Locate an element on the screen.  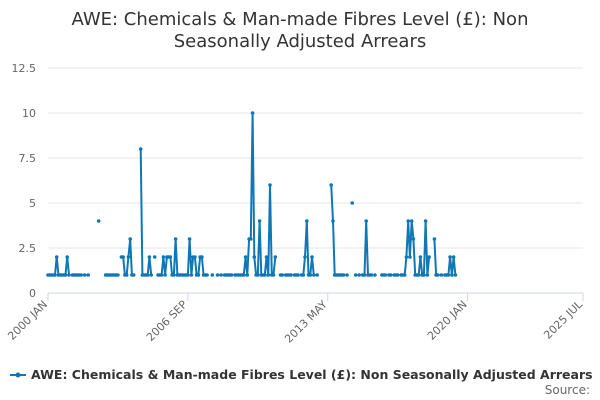
x-tick-label: 2000 JAN is located at coordinates (27, 320).